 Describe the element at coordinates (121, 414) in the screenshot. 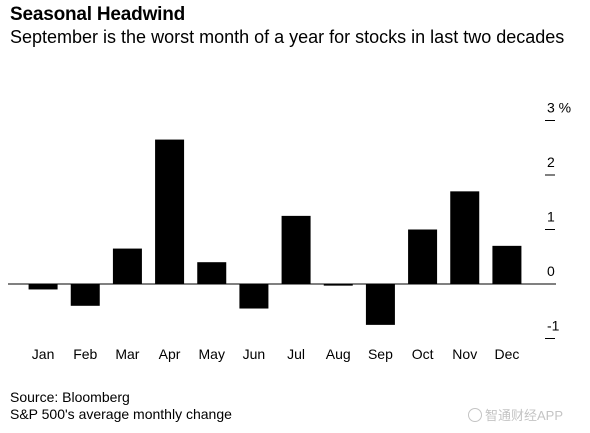

I see `chart-note: S&P 500's average monthly change` at that location.